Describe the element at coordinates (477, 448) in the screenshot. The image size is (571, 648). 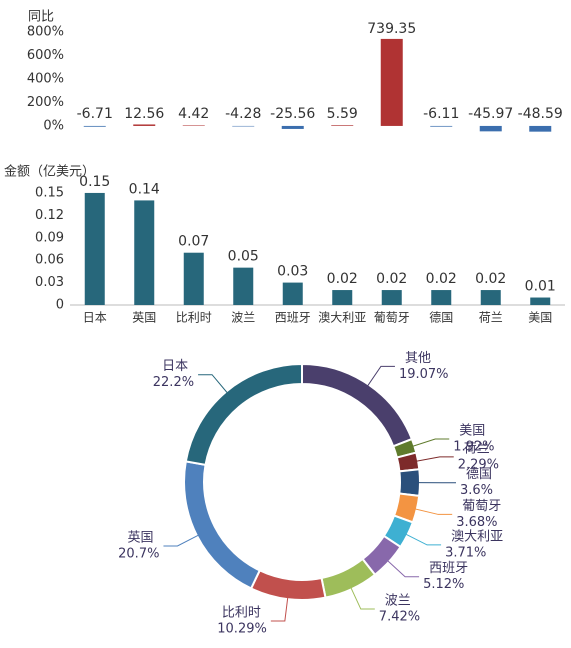
I see `slice-label: 荷兰` at that location.